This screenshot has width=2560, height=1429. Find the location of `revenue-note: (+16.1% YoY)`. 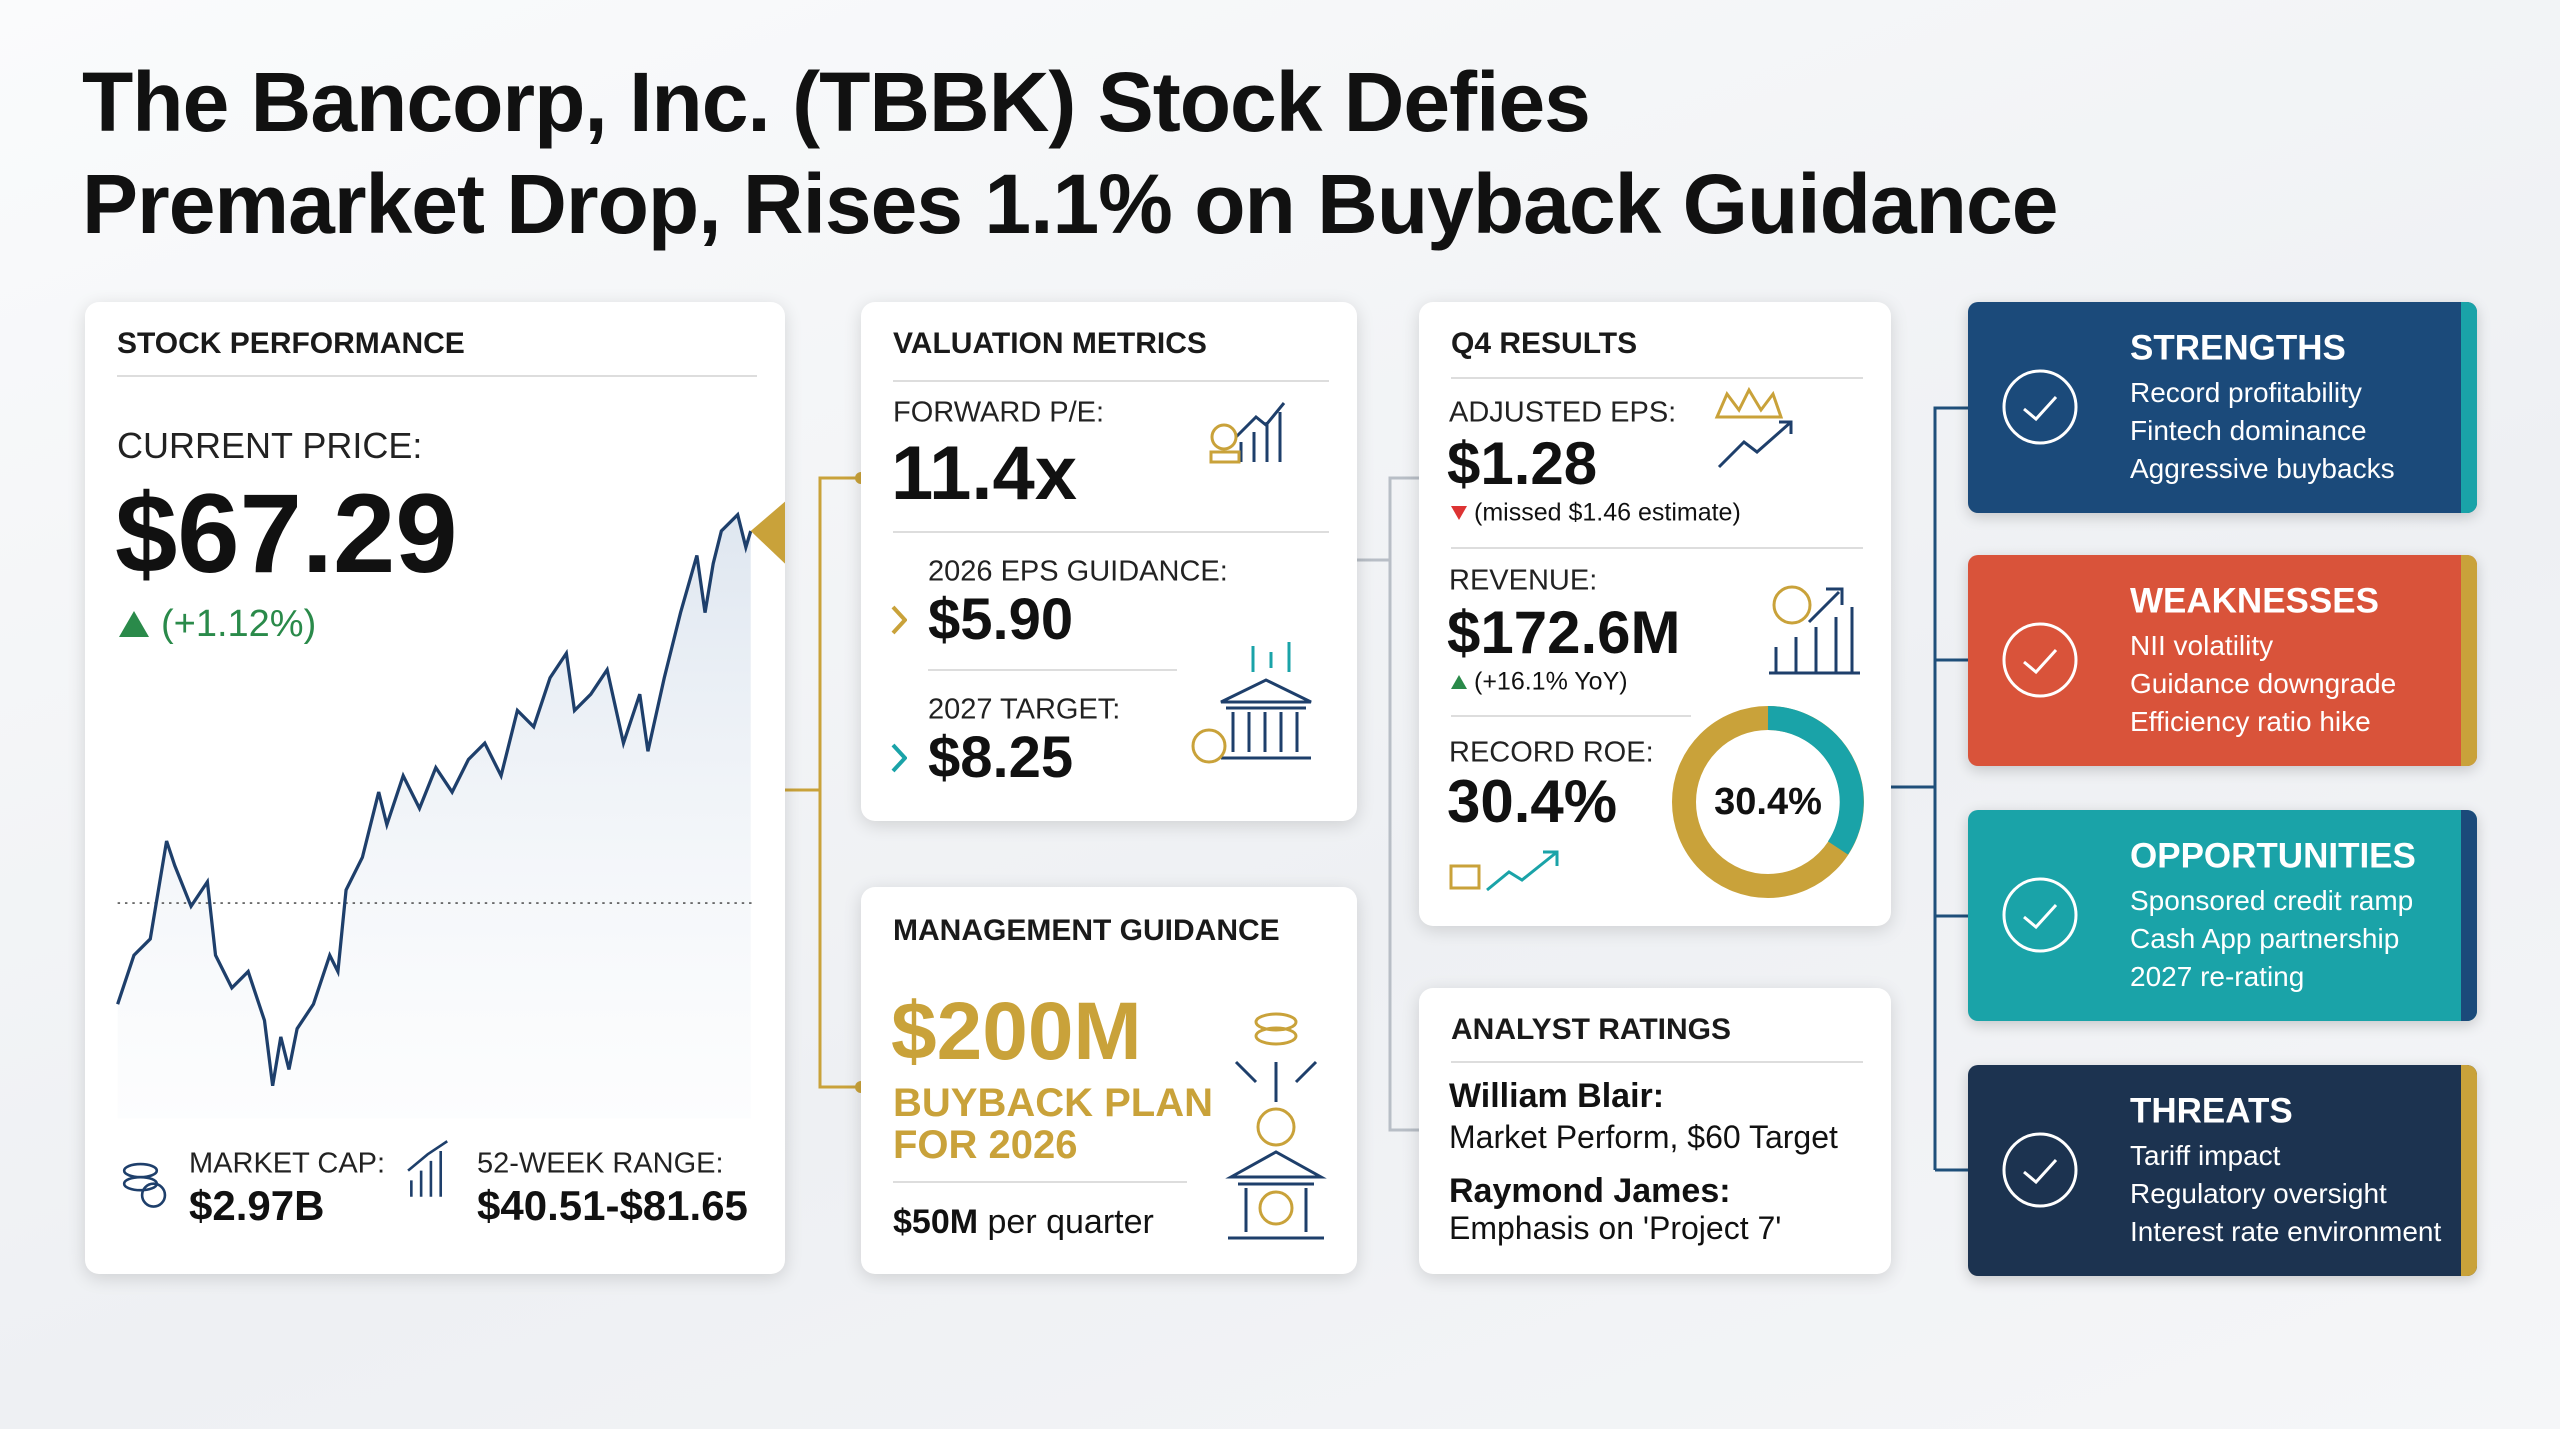

revenue-note: (+16.1% YoY) is located at coordinates (1551, 681).